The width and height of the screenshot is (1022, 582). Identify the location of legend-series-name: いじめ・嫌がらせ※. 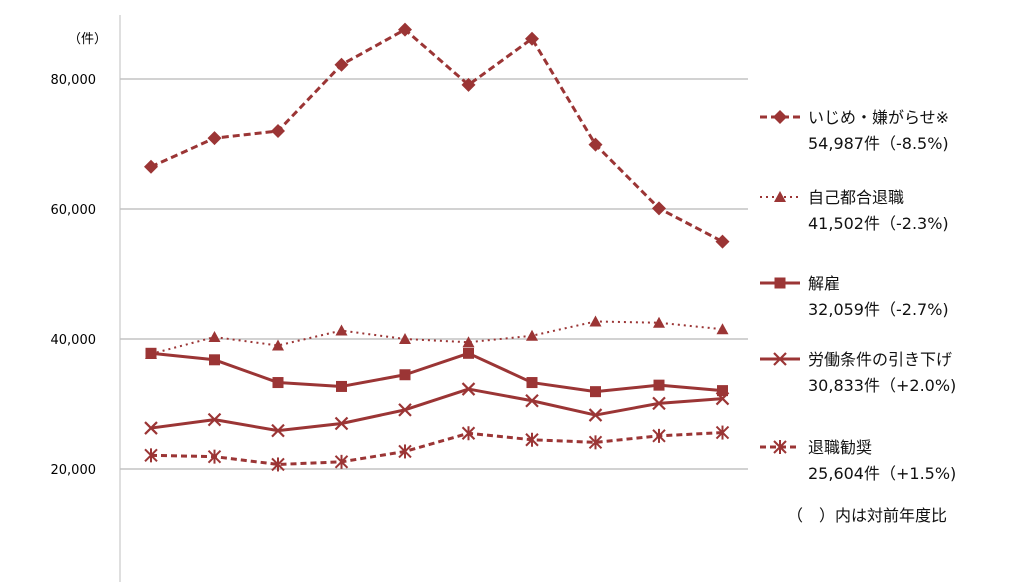
(878, 117).